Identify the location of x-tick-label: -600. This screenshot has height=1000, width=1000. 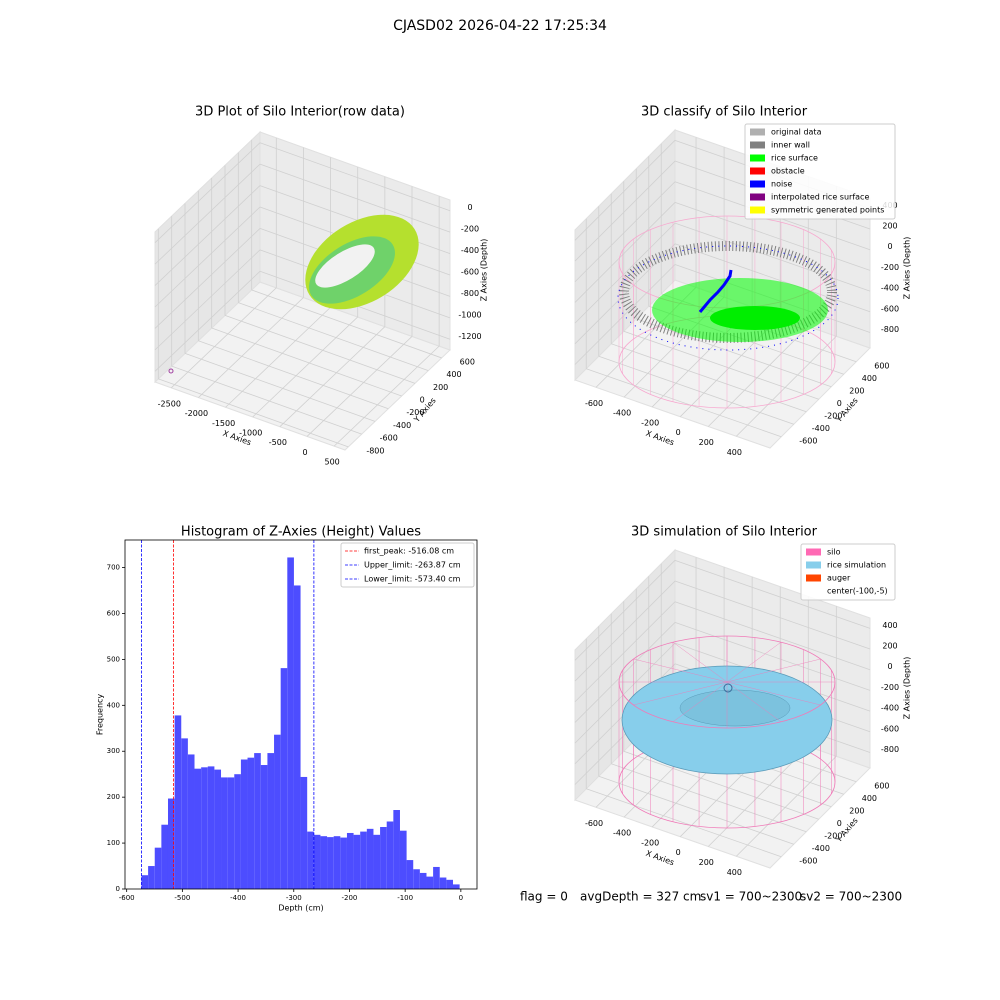
(594, 823).